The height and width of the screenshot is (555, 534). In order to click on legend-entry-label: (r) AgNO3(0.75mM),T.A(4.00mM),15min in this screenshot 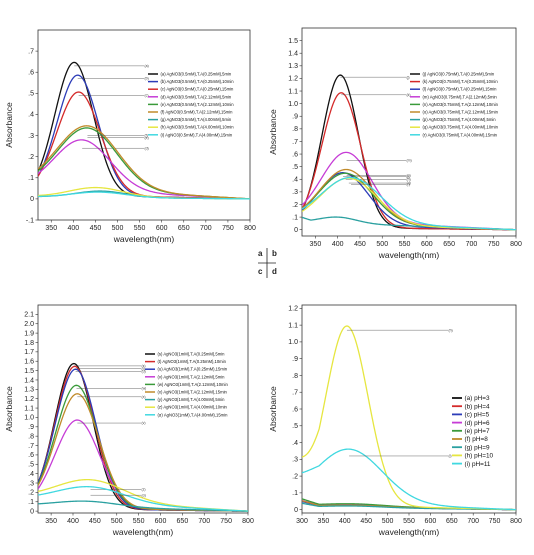, I will do `click(460, 134)`.